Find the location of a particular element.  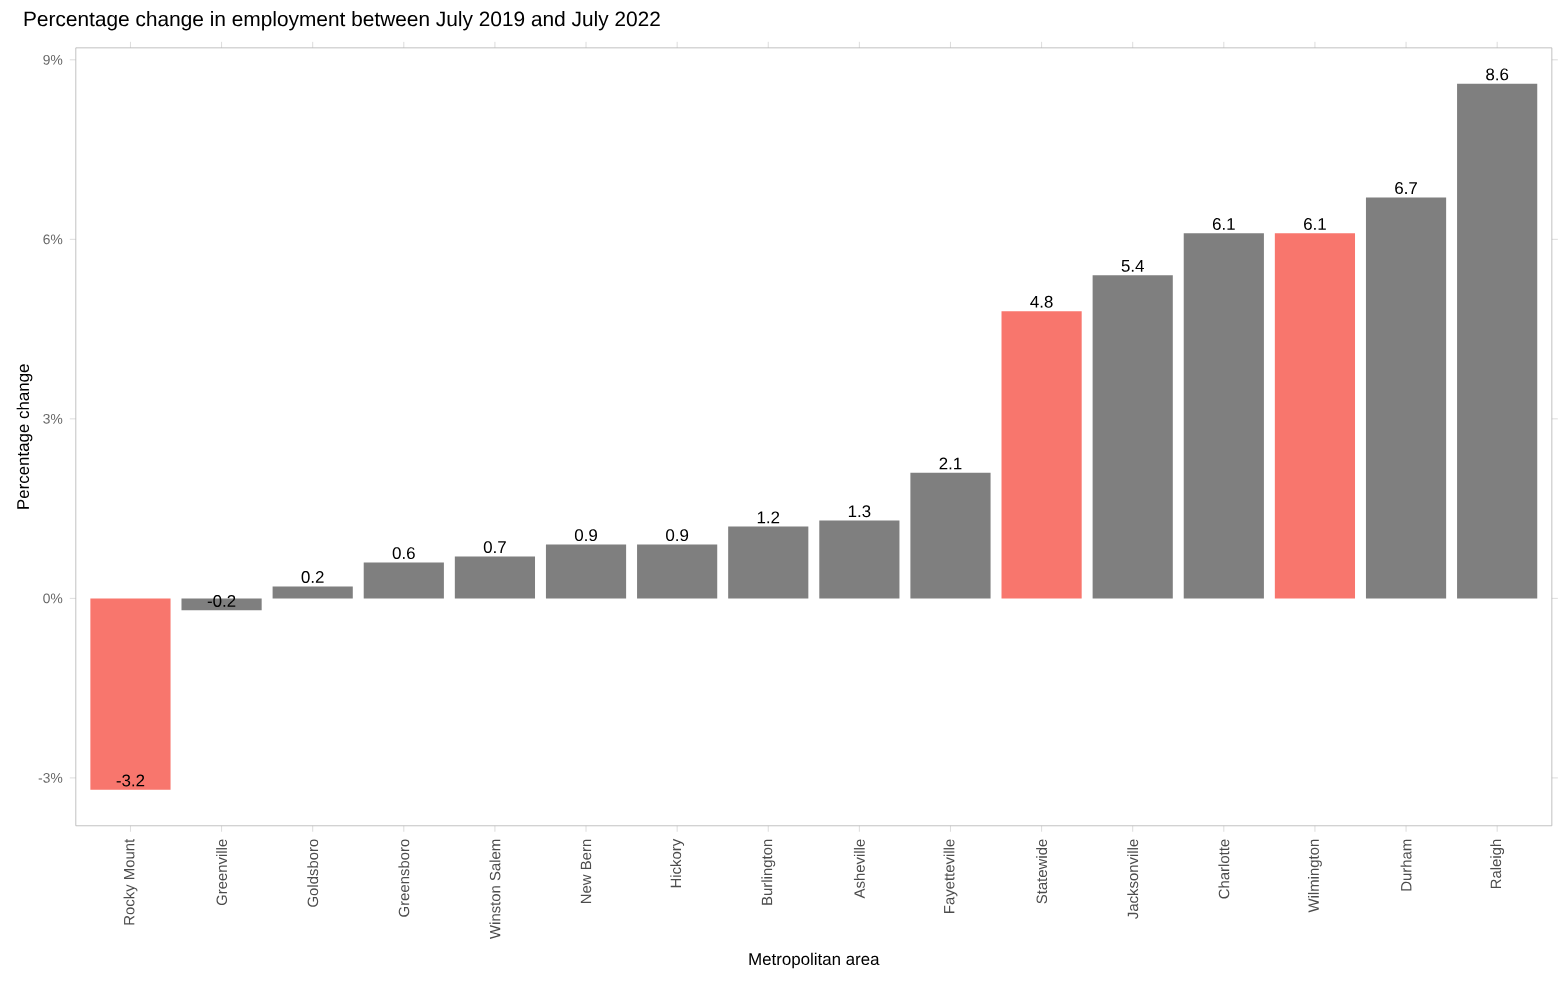

x-axis-title: Metropolitan area is located at coordinates (814, 960).